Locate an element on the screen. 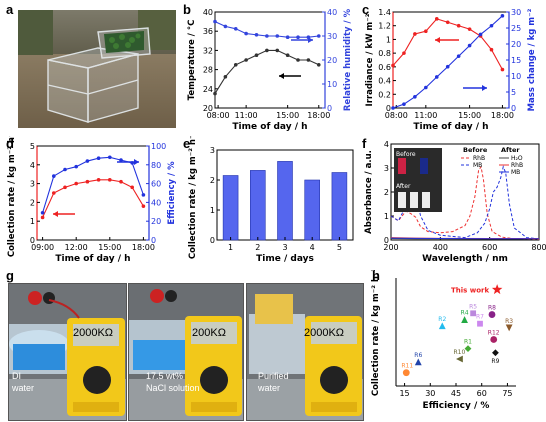  chart-h-point-r11-label: R11 is located at coordinates (407, 366).